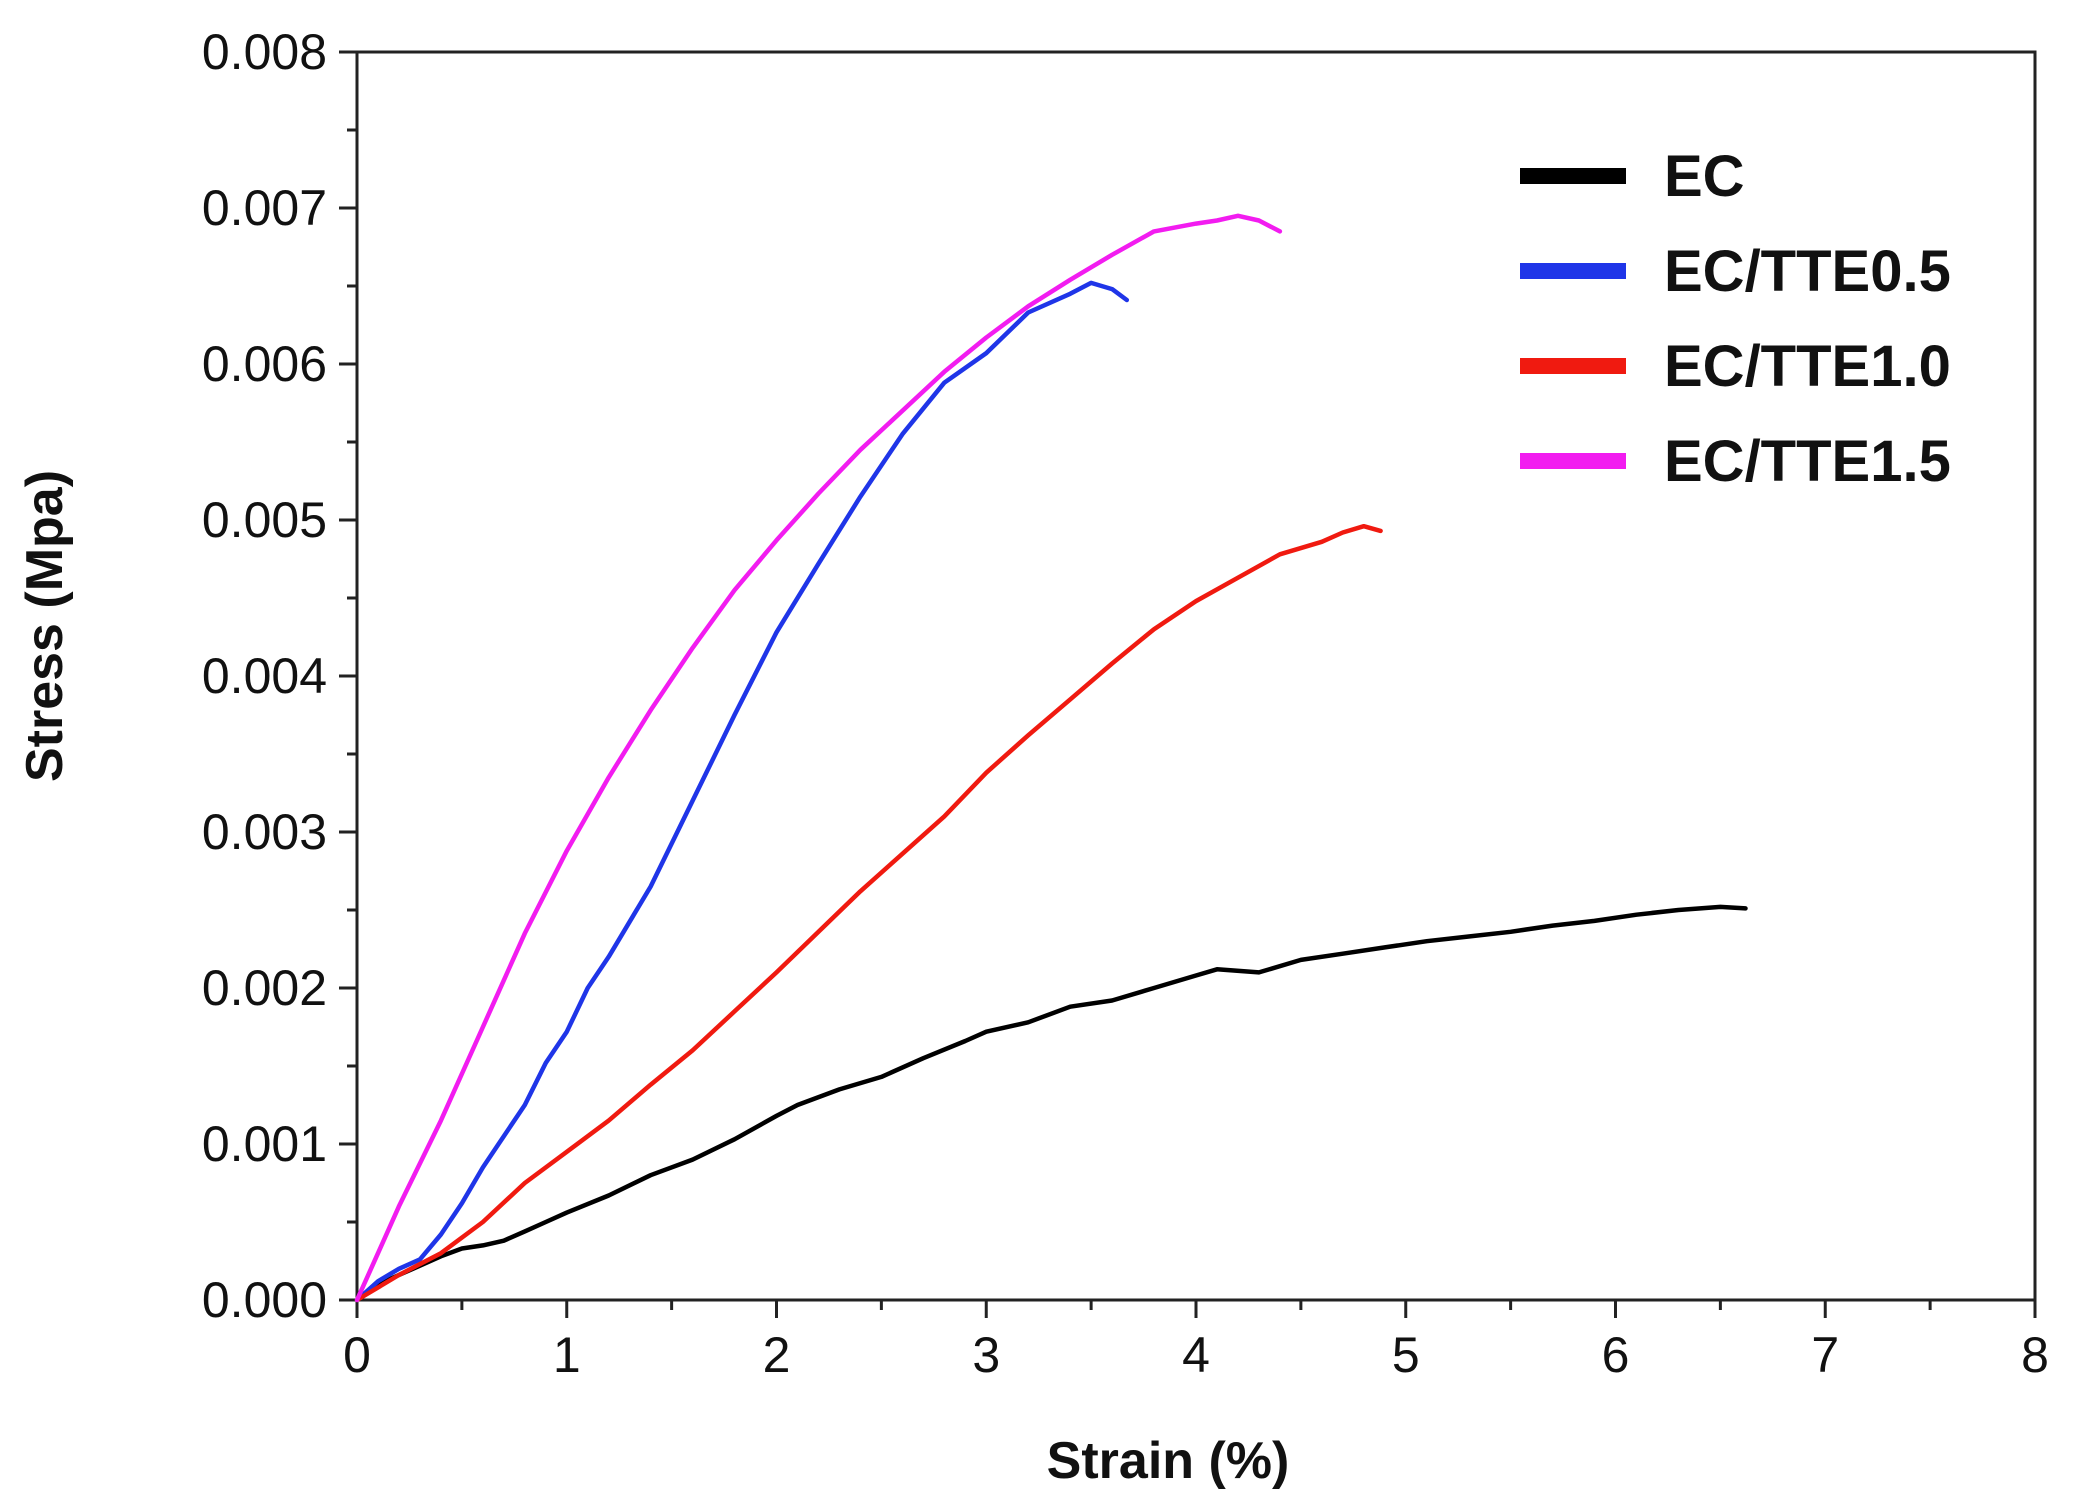  What do you see at coordinates (1168, 1461) in the screenshot?
I see `x-axis-title: Strain (%)` at bounding box center [1168, 1461].